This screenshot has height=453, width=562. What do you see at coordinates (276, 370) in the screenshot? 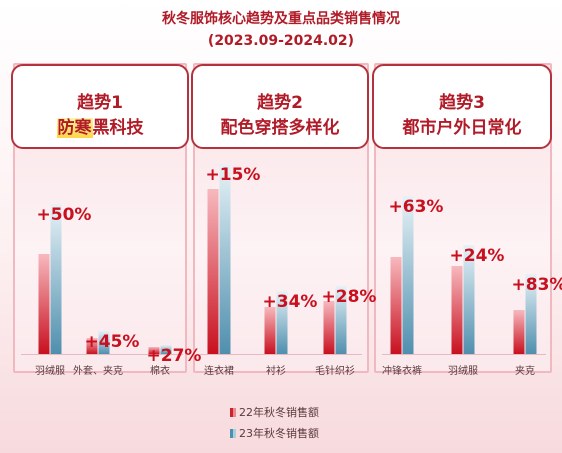
I see `category-label: 衬衫` at bounding box center [276, 370].